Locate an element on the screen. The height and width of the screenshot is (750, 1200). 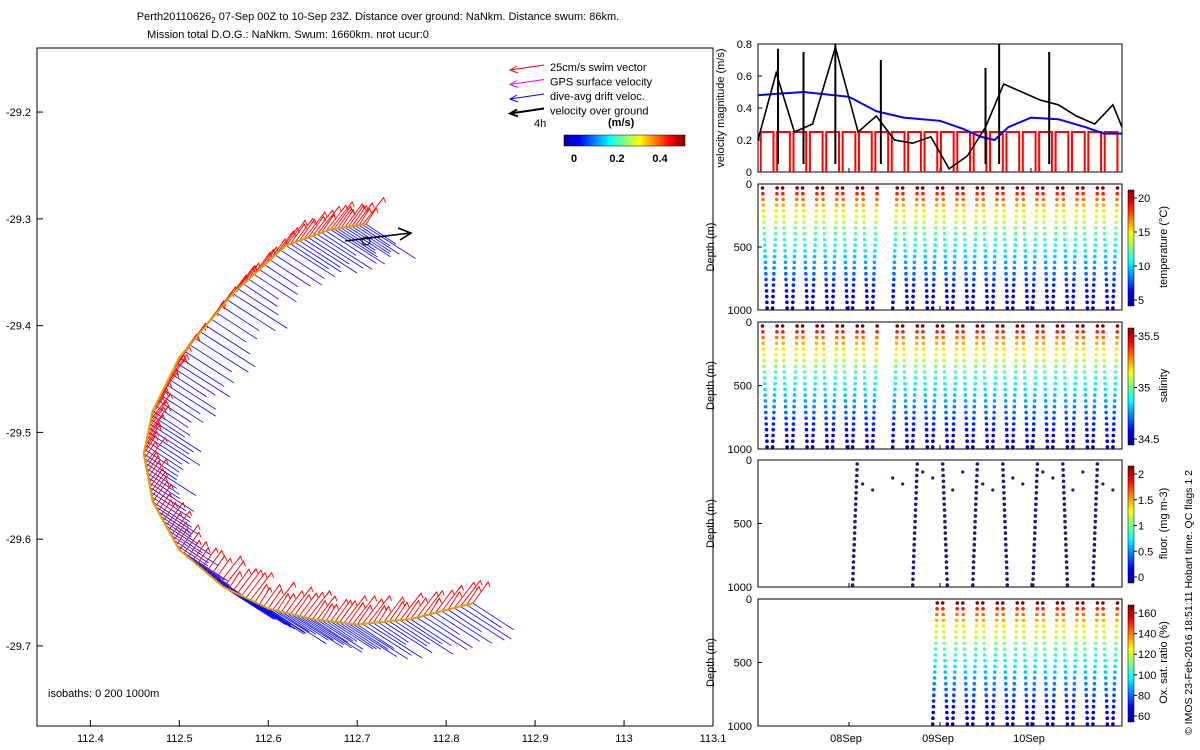
map-xtick-label: 112.4 is located at coordinates (90, 739).